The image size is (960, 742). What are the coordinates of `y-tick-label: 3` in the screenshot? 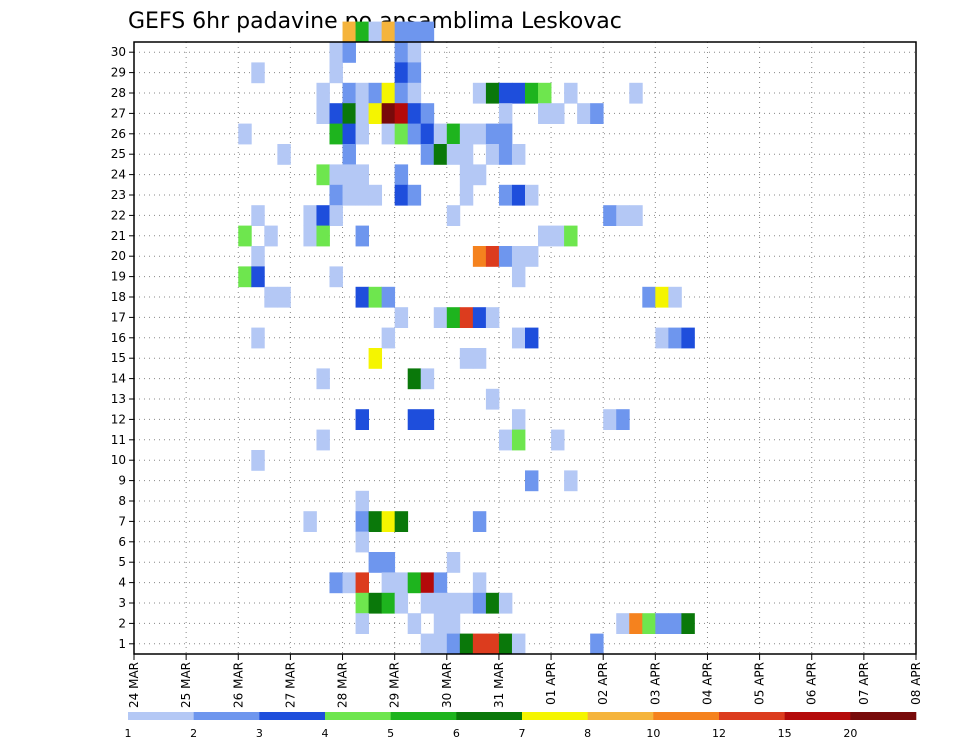 It's located at (122, 603).